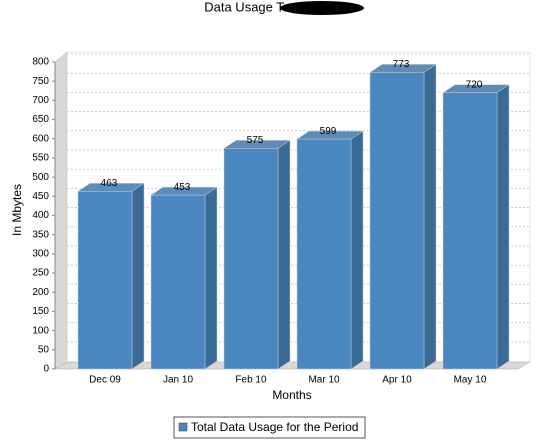  Describe the element at coordinates (182, 187) in the screenshot. I see `value-label: 453` at that location.